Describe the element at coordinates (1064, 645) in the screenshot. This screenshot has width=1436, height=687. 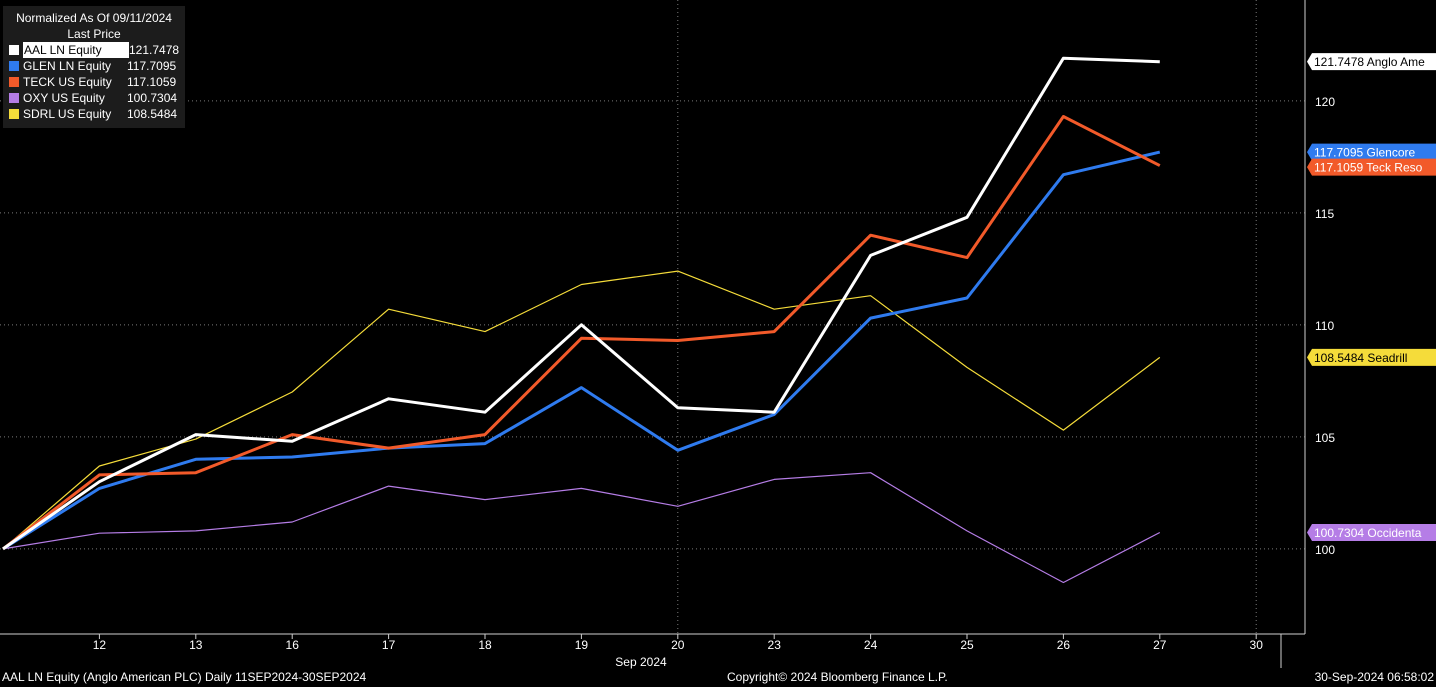
I see `x-tick-label-26: 26` at that location.